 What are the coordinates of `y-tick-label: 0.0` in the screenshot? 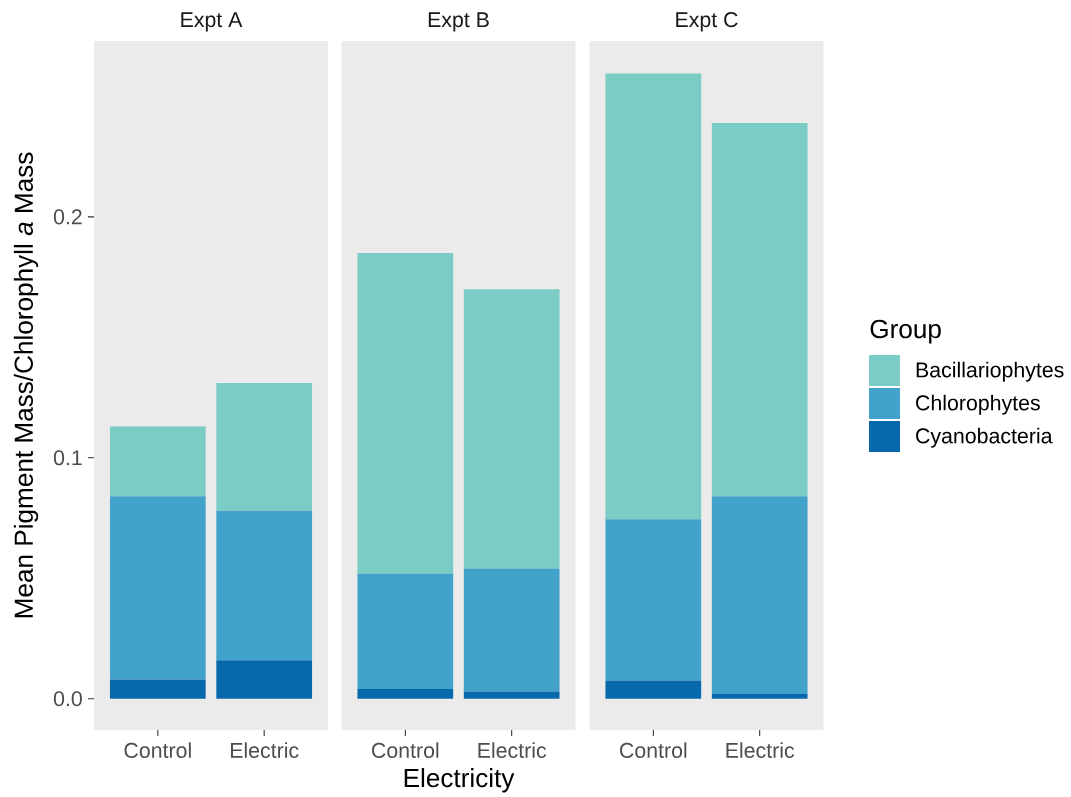 It's located at (67, 699).